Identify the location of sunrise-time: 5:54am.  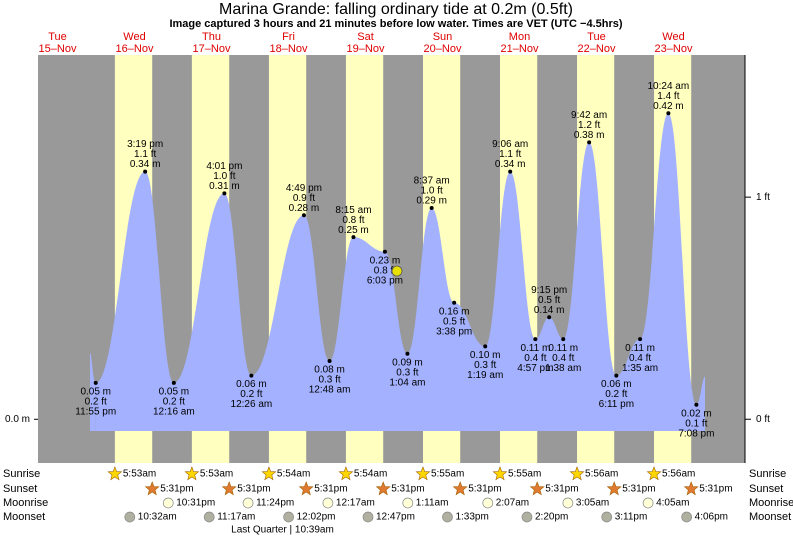
(293, 474).